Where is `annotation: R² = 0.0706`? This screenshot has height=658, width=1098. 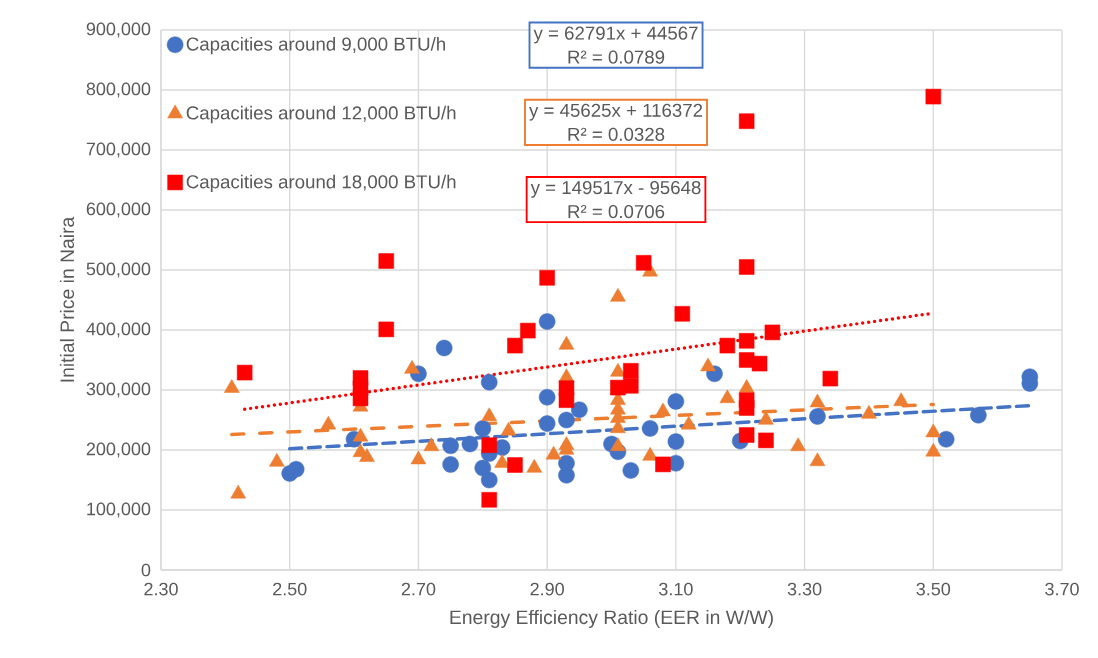
annotation: R² = 0.0706 is located at coordinates (616, 211).